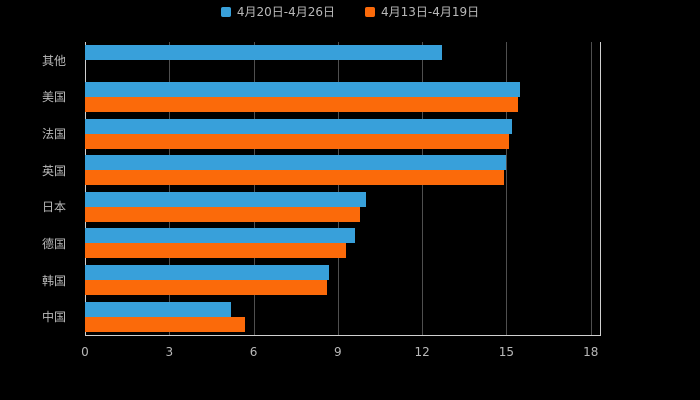 This screenshot has width=700, height=400. I want to click on category-row-法国, so click(342, 133).